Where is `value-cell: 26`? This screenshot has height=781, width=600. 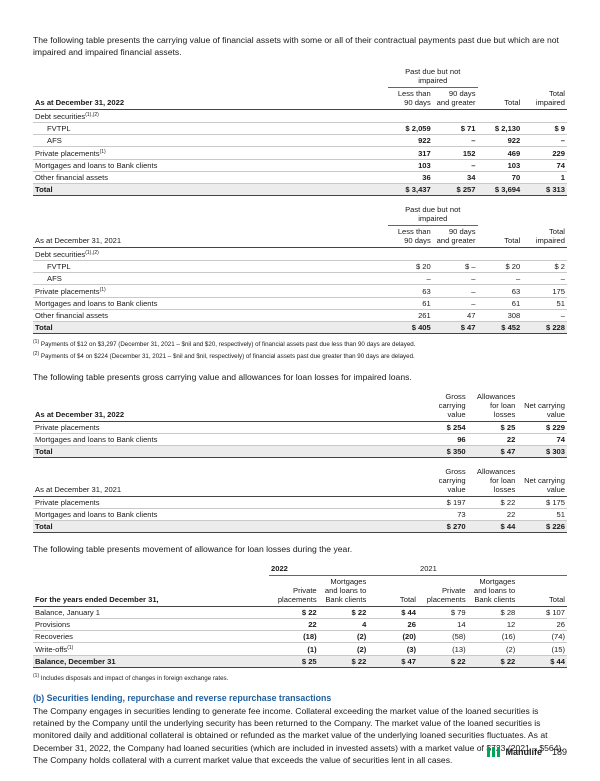
value-cell: 26 is located at coordinates (393, 624).